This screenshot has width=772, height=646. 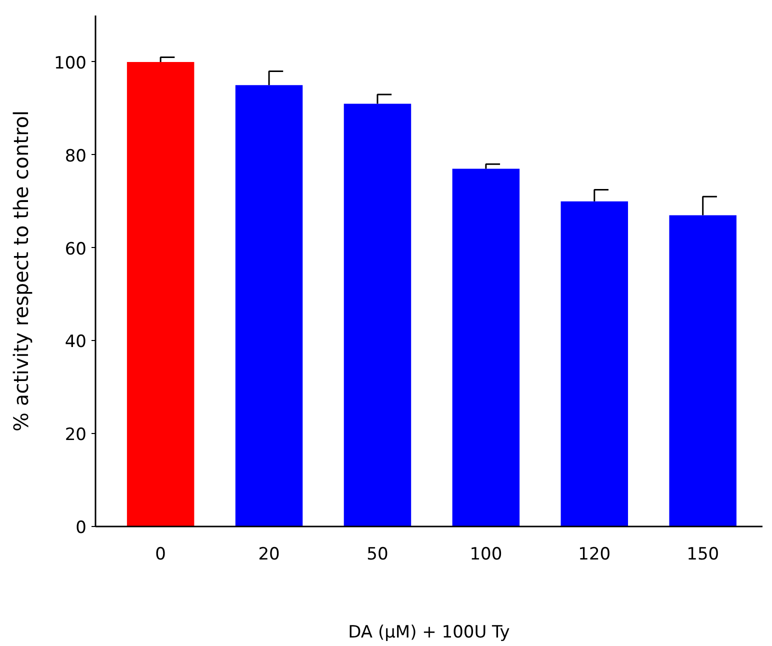 I want to click on y-tick-label: 40, so click(x=75, y=342).